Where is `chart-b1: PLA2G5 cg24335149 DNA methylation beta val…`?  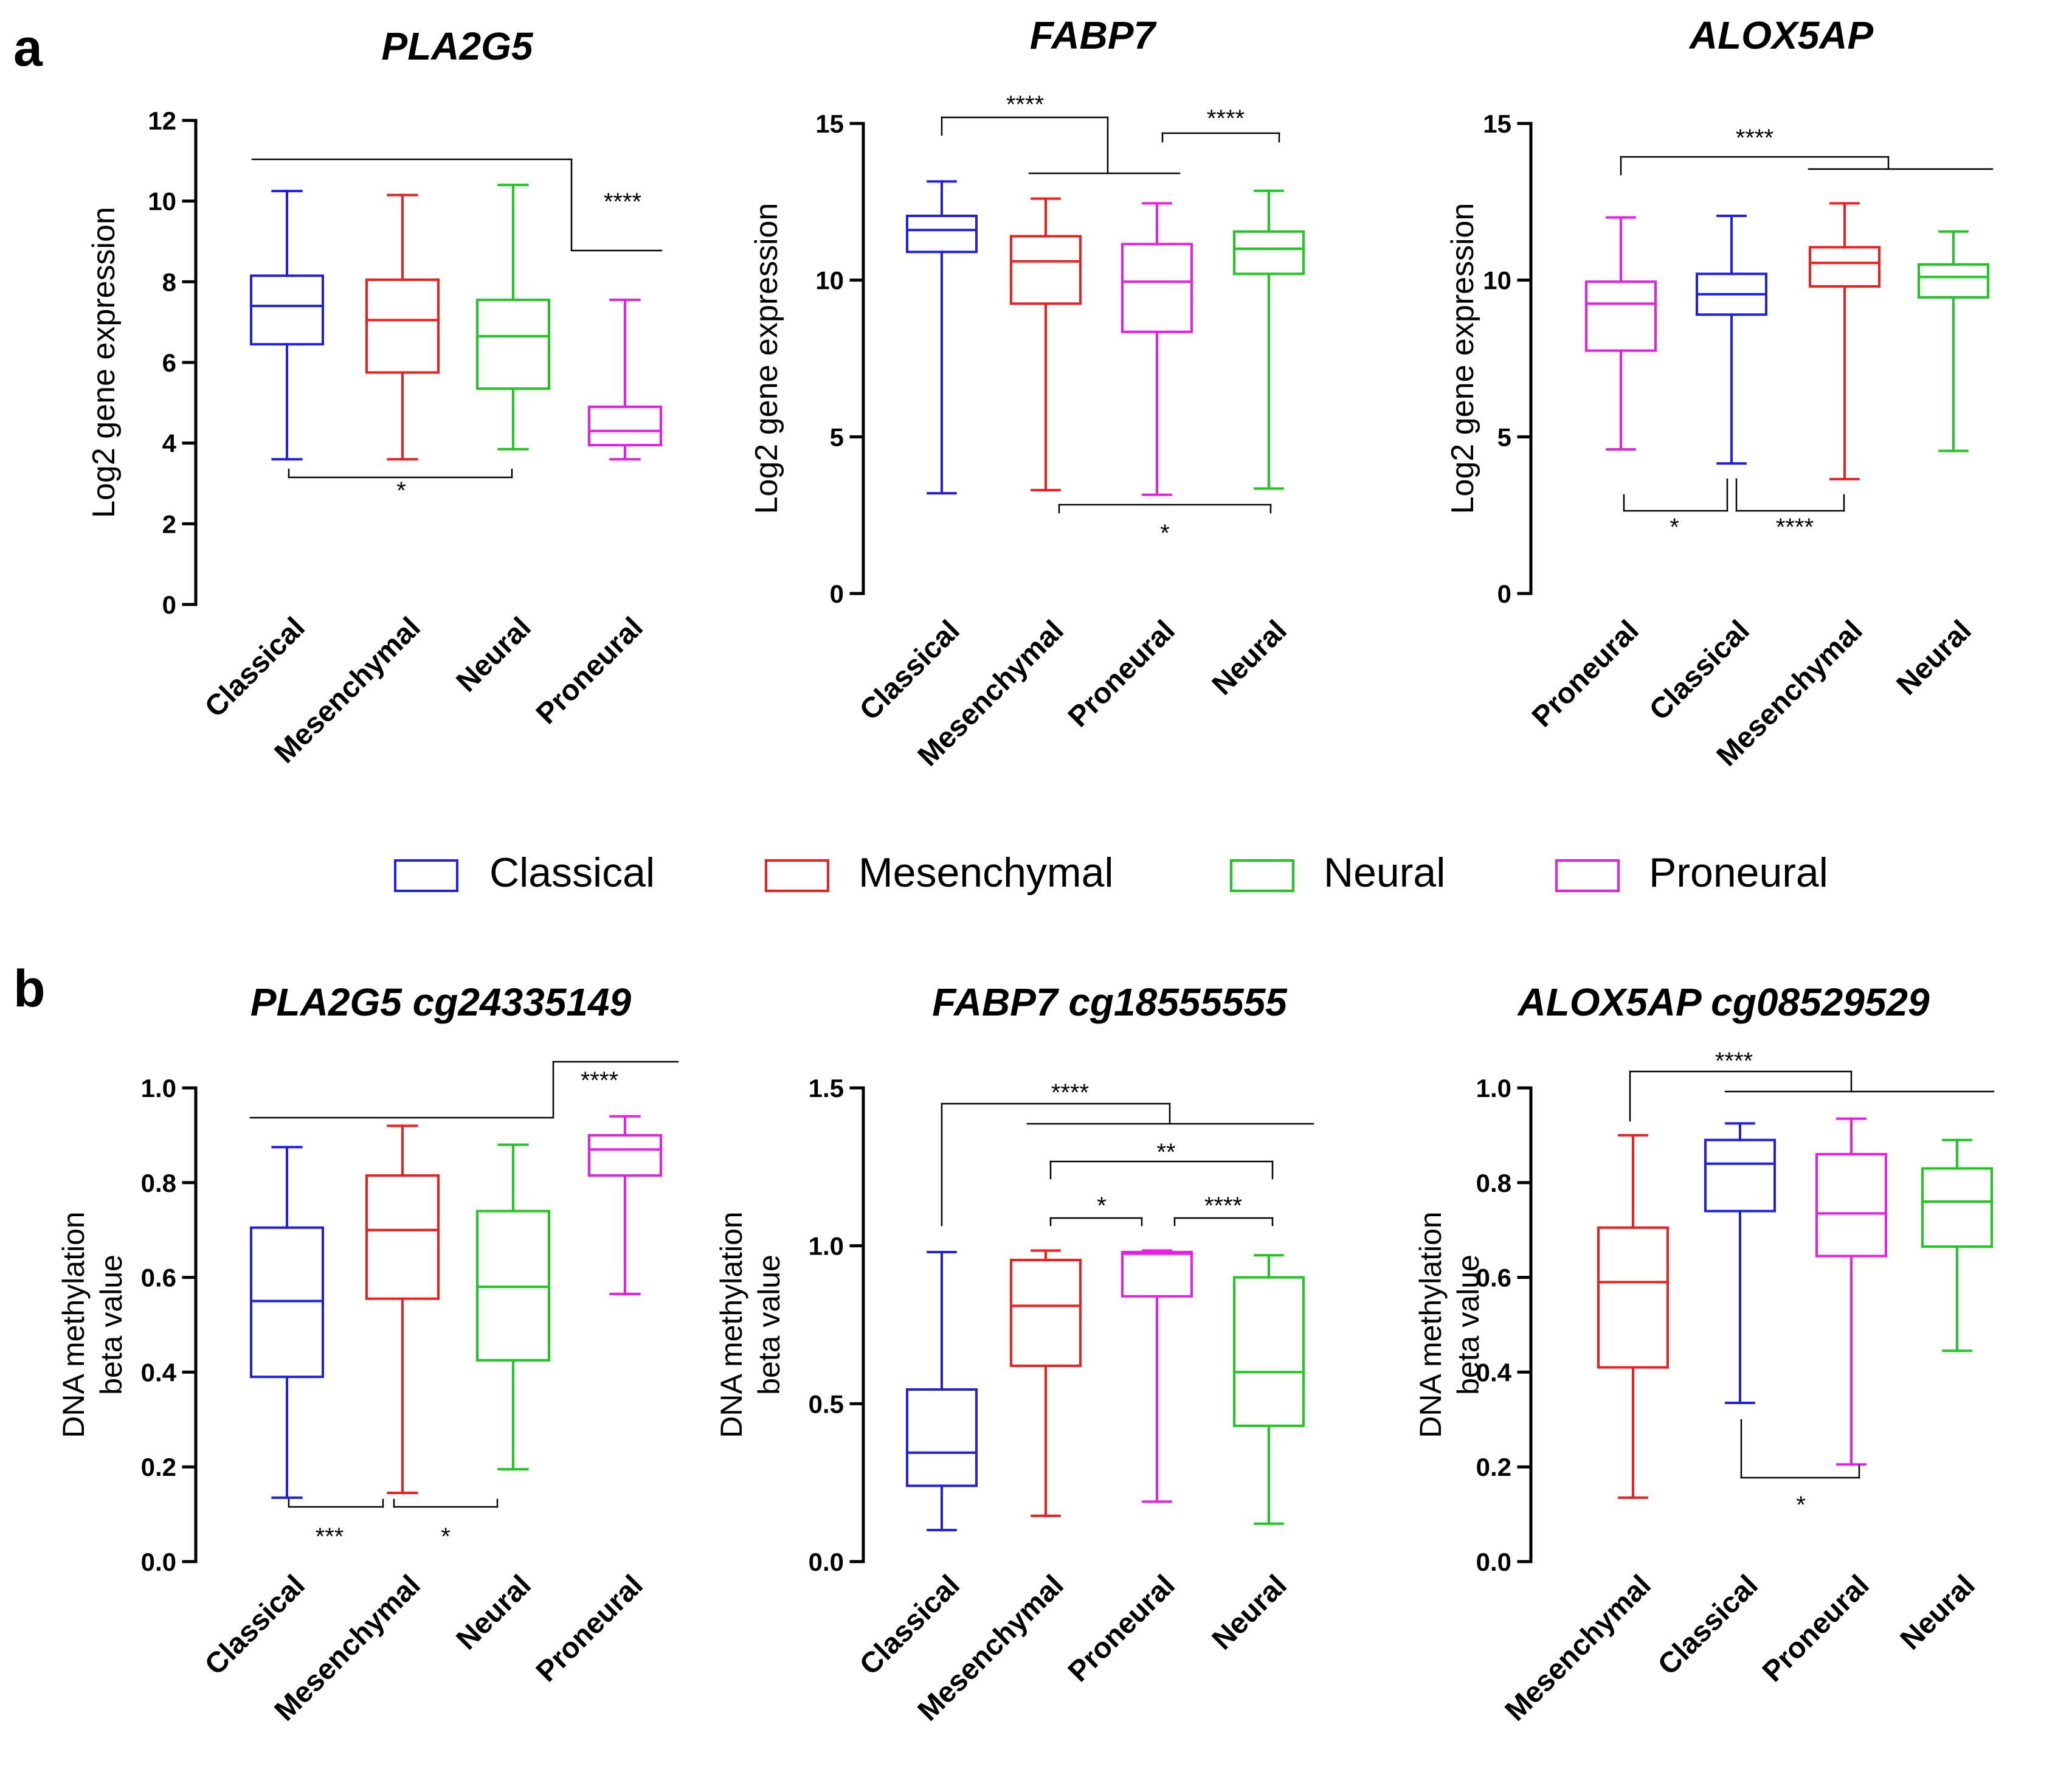
chart-b1: PLA2G5 cg24335149 DNA methylation beta val… is located at coordinates (368, 1353).